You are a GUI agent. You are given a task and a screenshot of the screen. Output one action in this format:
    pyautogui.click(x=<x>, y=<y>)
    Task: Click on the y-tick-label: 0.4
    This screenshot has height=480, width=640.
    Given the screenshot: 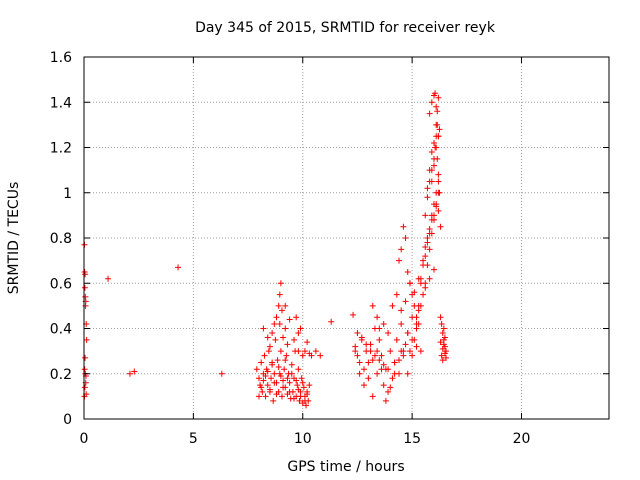 What is the action you would take?
    pyautogui.click(x=61, y=330)
    